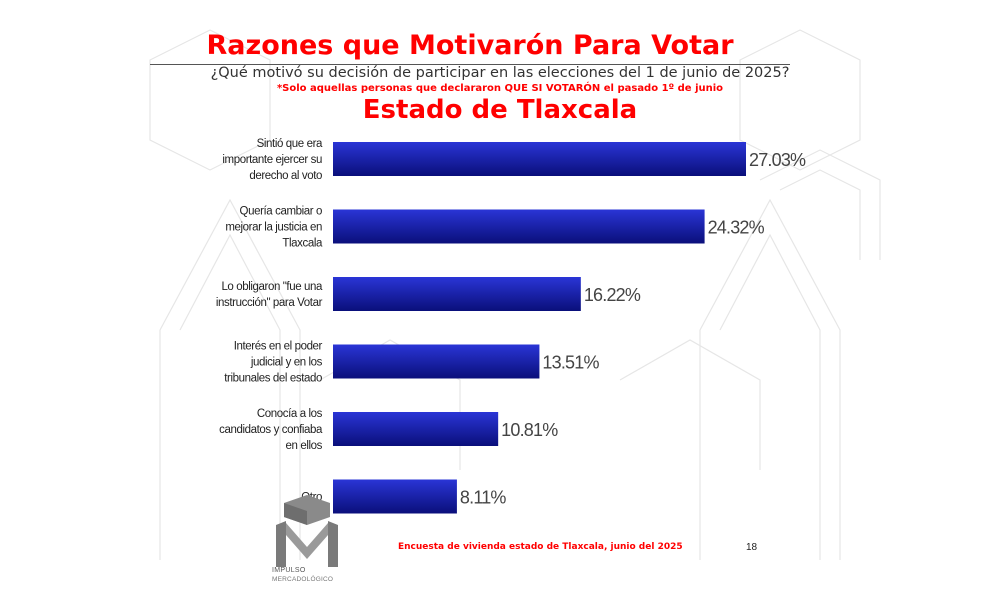 This screenshot has width=1000, height=600. Describe the element at coordinates (777, 160) in the screenshot. I see `value-label-0: 27.03%` at that location.